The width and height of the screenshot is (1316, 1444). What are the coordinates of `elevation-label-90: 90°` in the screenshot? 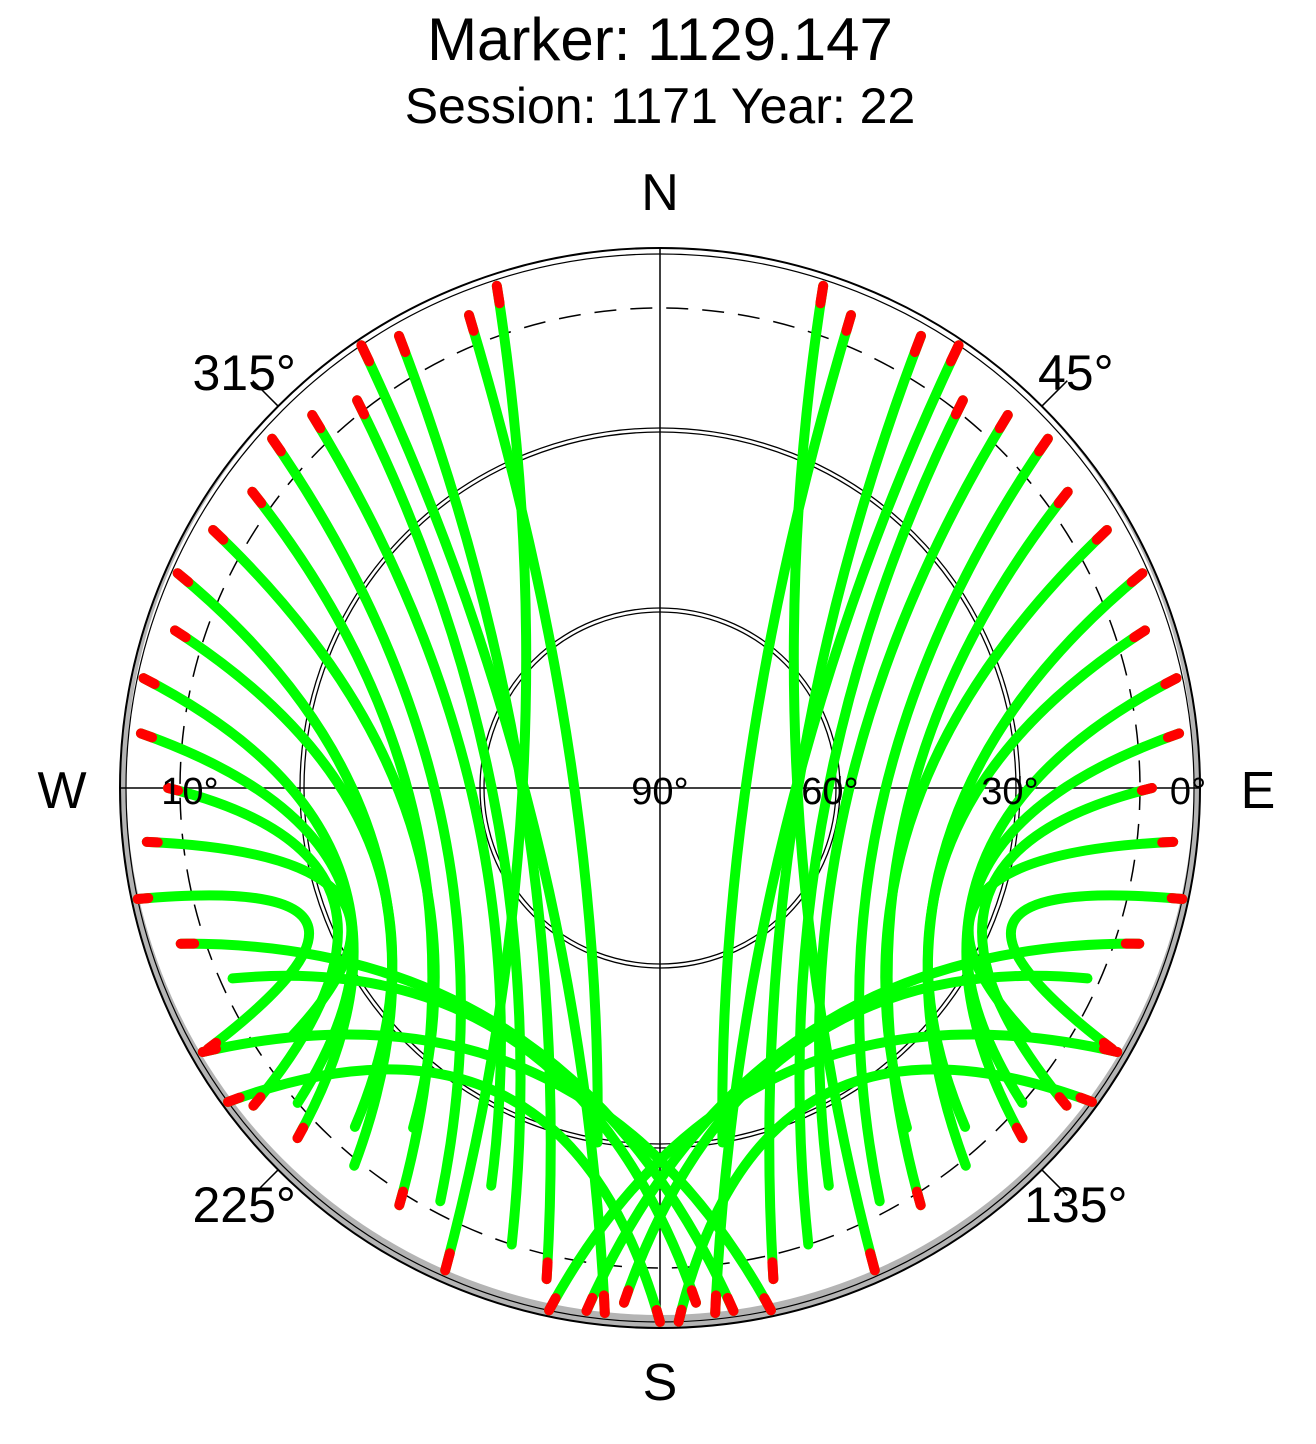 It's located at (659, 792).